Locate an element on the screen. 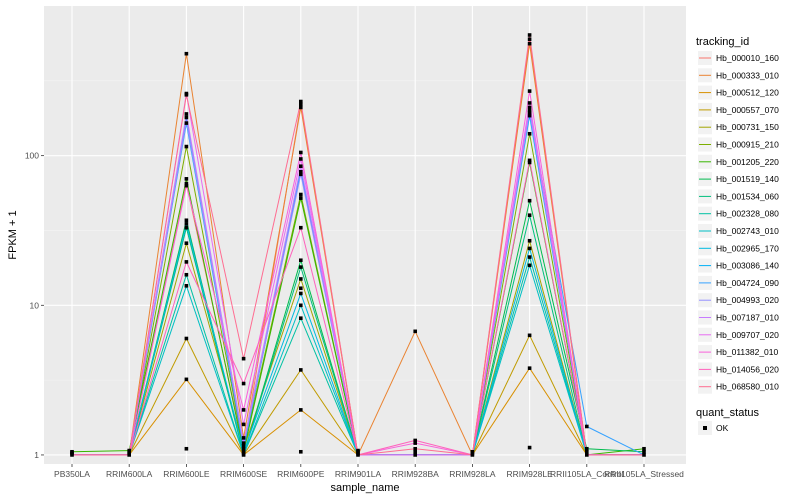 The height and width of the screenshot is (500, 800). legend-label: Hb_000333_010 is located at coordinates (747, 75).